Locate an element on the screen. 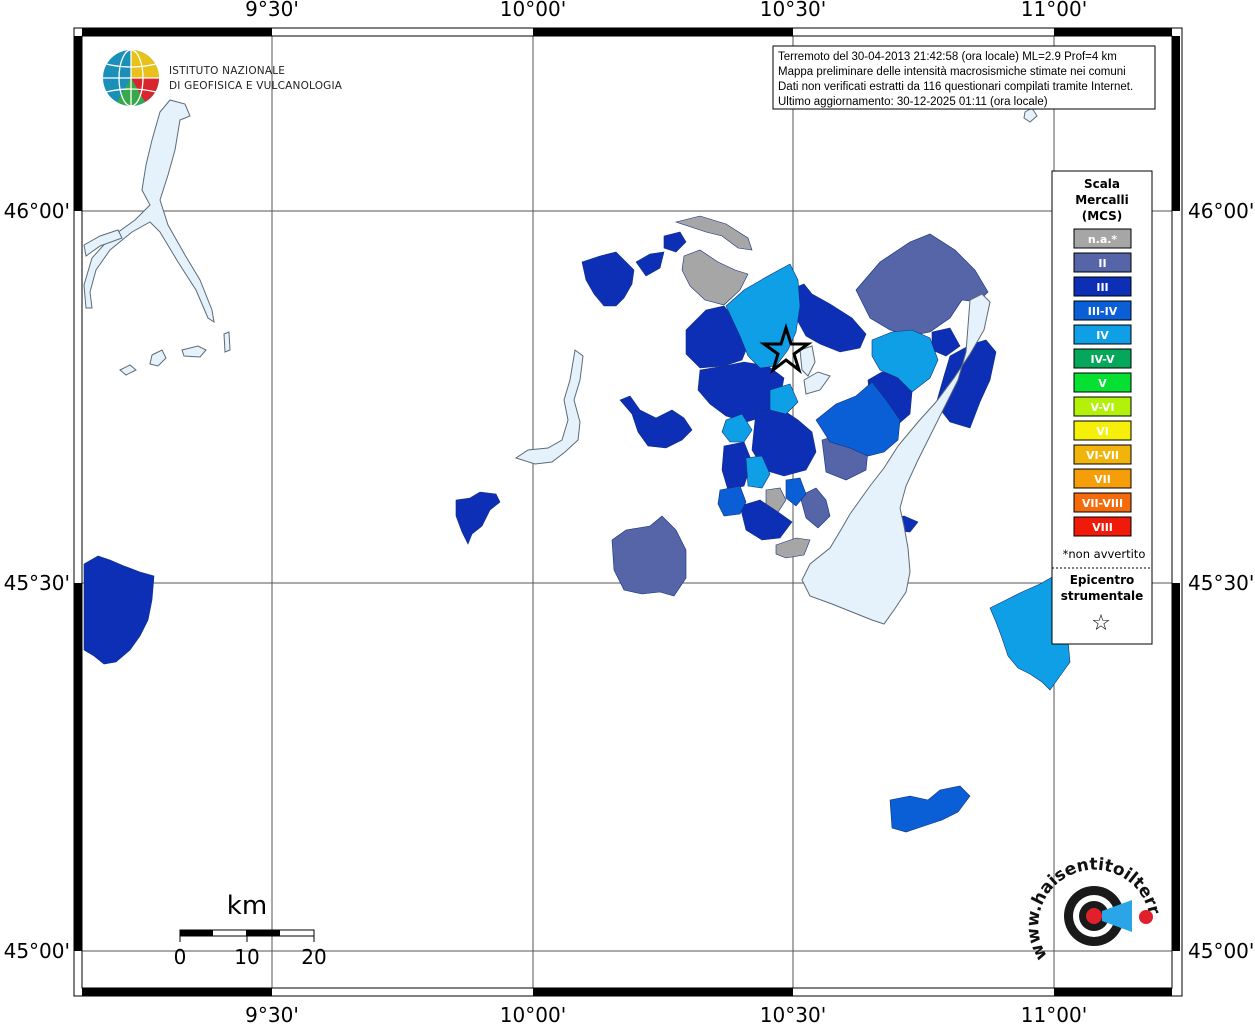 Image resolution: width=1255 pixels, height=1024 pixels. epicenter-star-icon: ☆ is located at coordinates (1101, 623).